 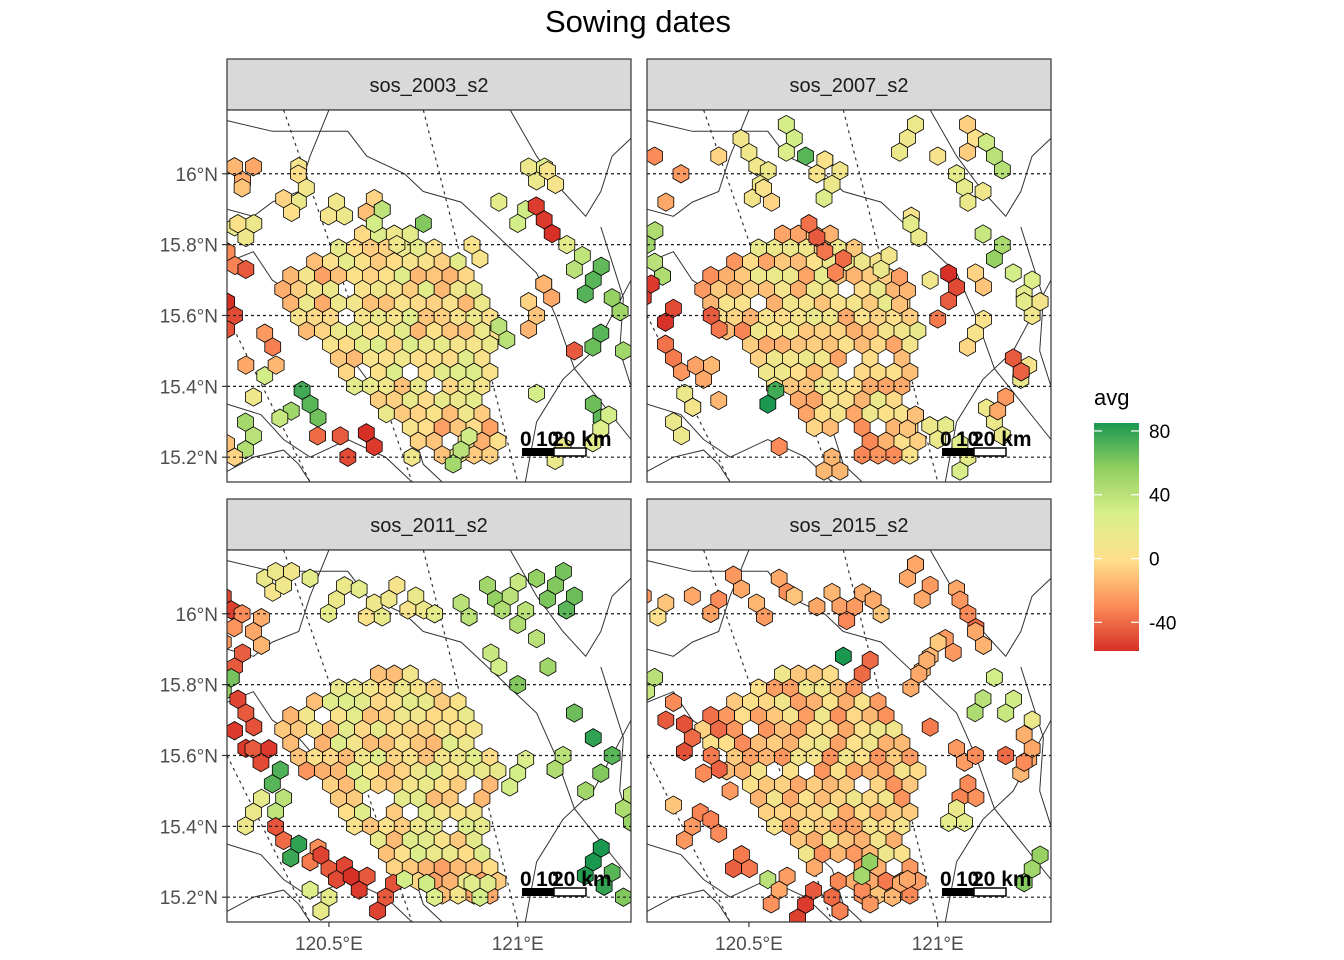 What do you see at coordinates (1159, 432) in the screenshot?
I see `legend-tick-label: 80` at bounding box center [1159, 432].